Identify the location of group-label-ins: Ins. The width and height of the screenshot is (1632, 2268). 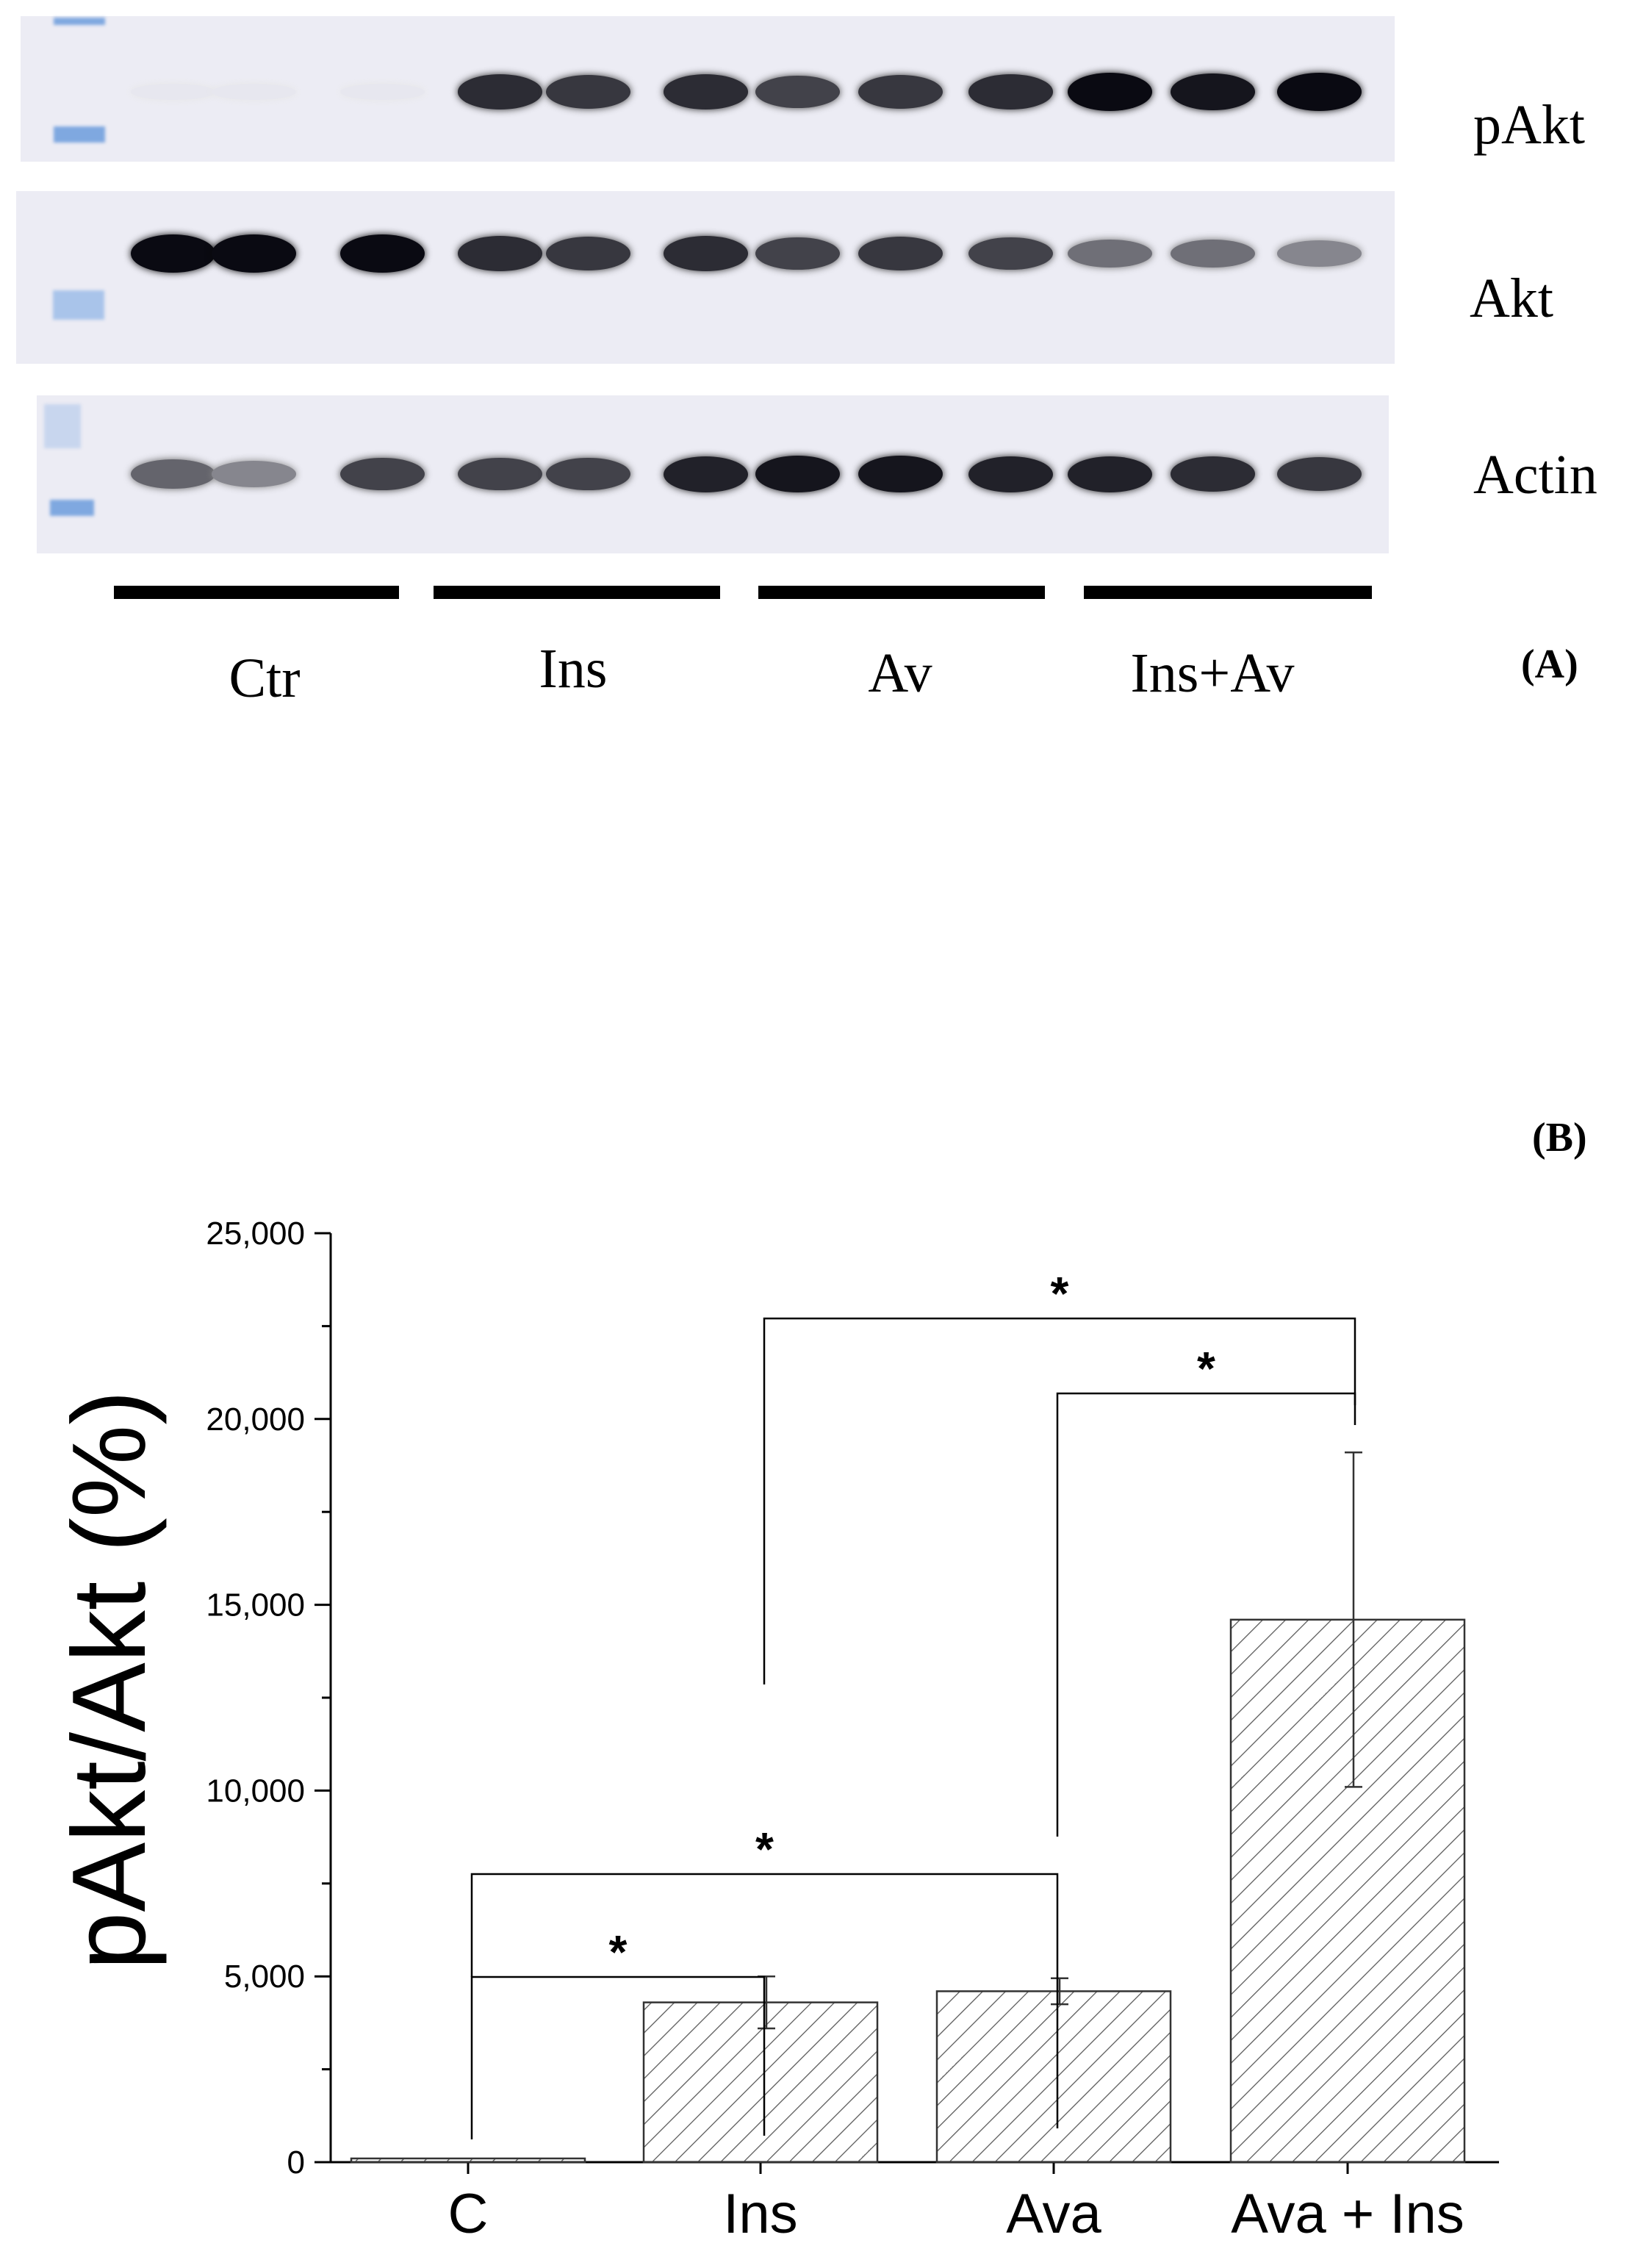
(573, 669).